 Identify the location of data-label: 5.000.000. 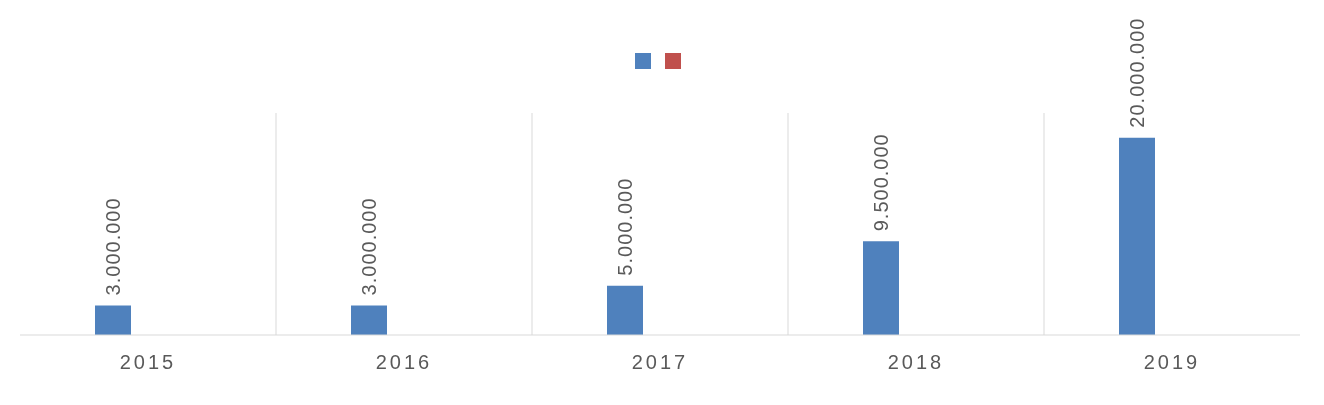
(625, 226).